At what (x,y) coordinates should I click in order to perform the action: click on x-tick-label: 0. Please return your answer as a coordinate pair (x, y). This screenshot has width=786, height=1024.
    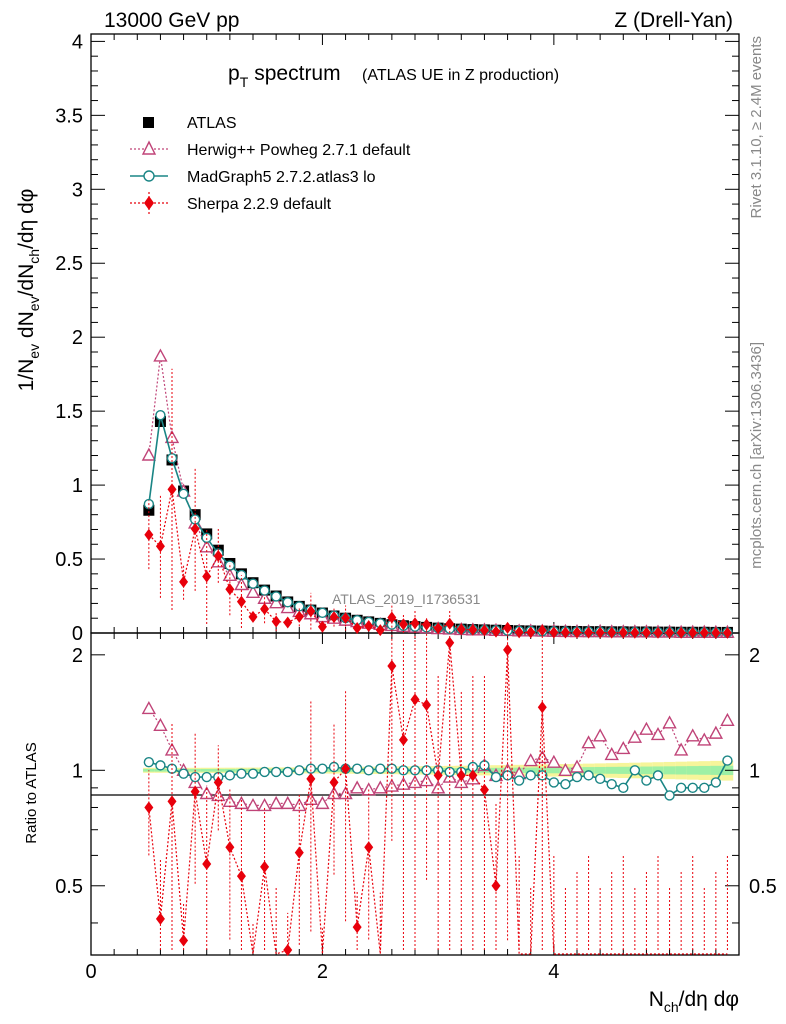
    Looking at the image, I should click on (90, 972).